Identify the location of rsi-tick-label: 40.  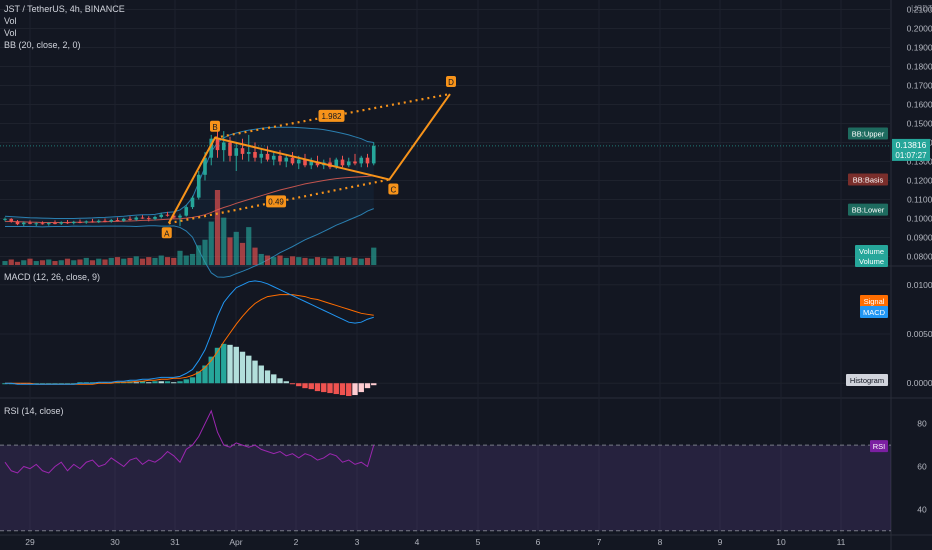
(922, 509).